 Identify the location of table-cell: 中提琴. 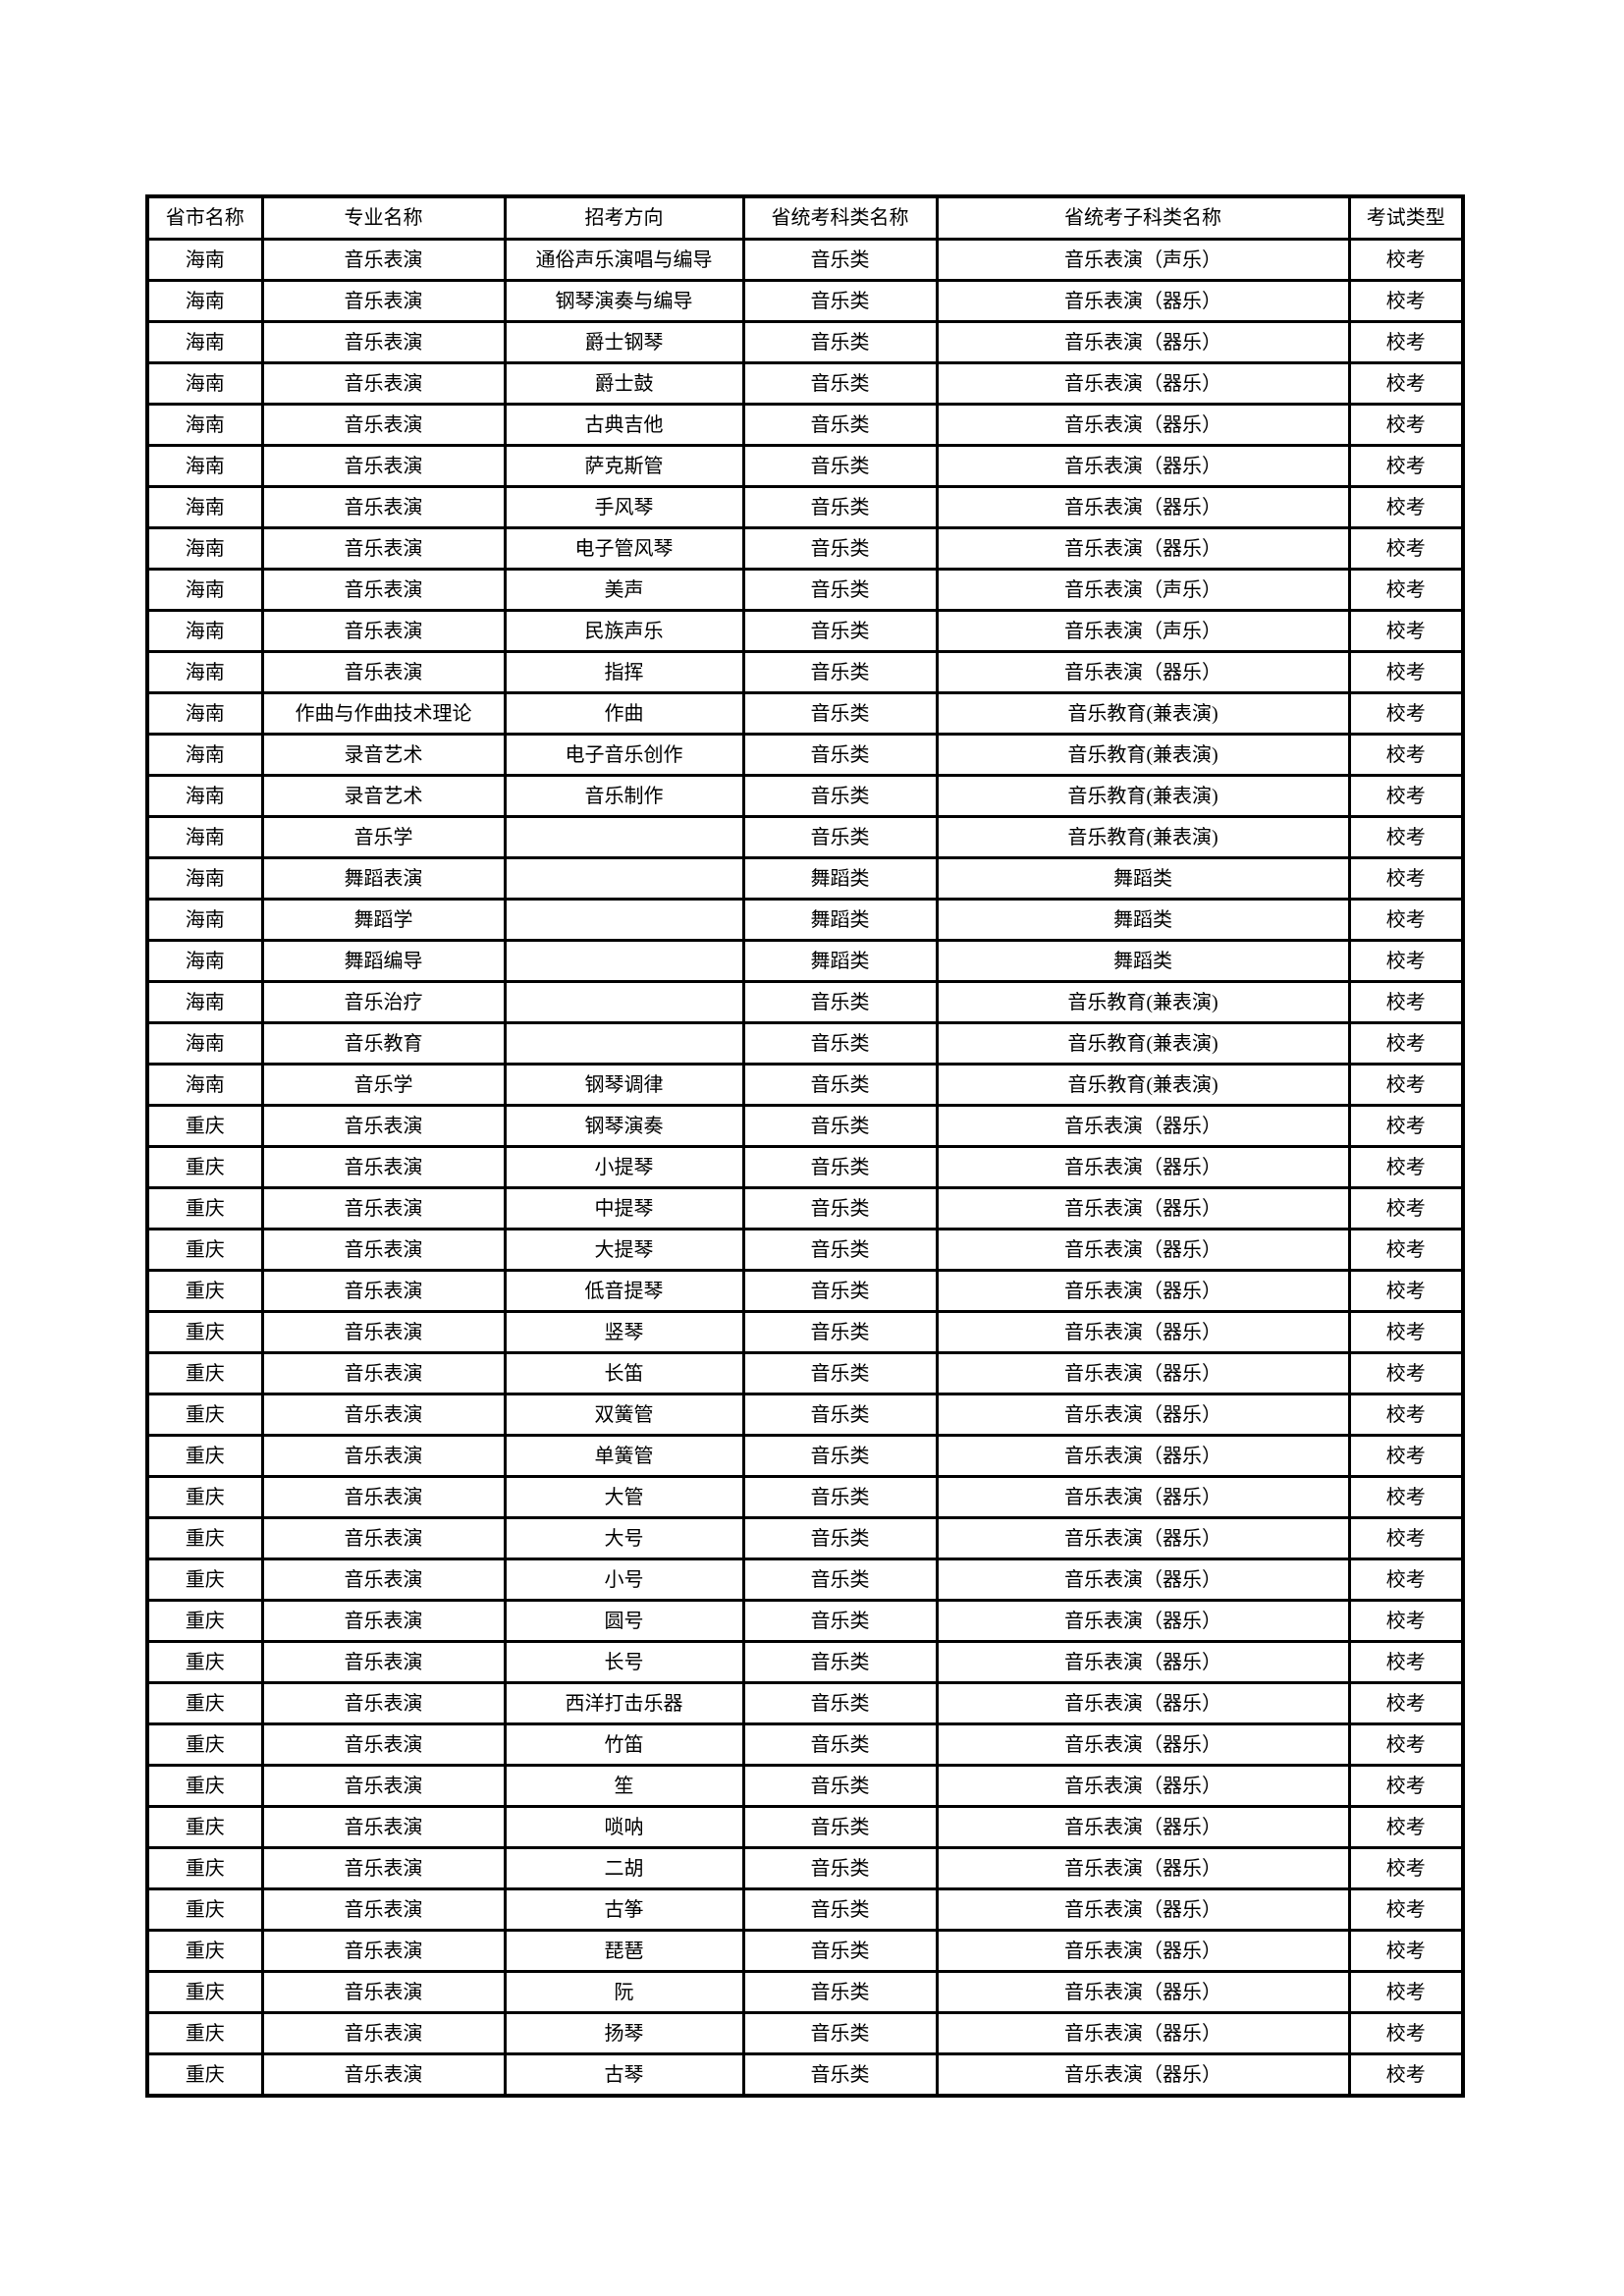
(624, 1208).